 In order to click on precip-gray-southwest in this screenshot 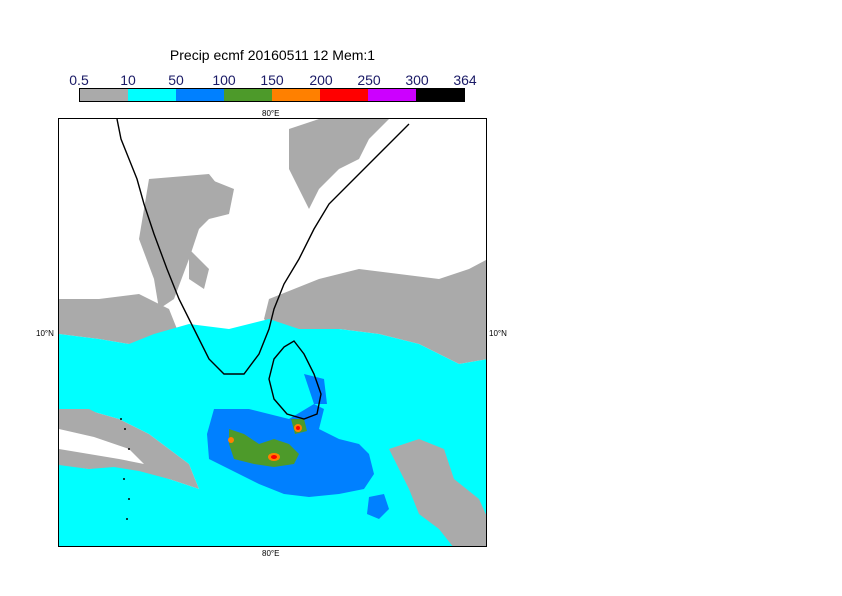, I will do `click(126, 446)`.